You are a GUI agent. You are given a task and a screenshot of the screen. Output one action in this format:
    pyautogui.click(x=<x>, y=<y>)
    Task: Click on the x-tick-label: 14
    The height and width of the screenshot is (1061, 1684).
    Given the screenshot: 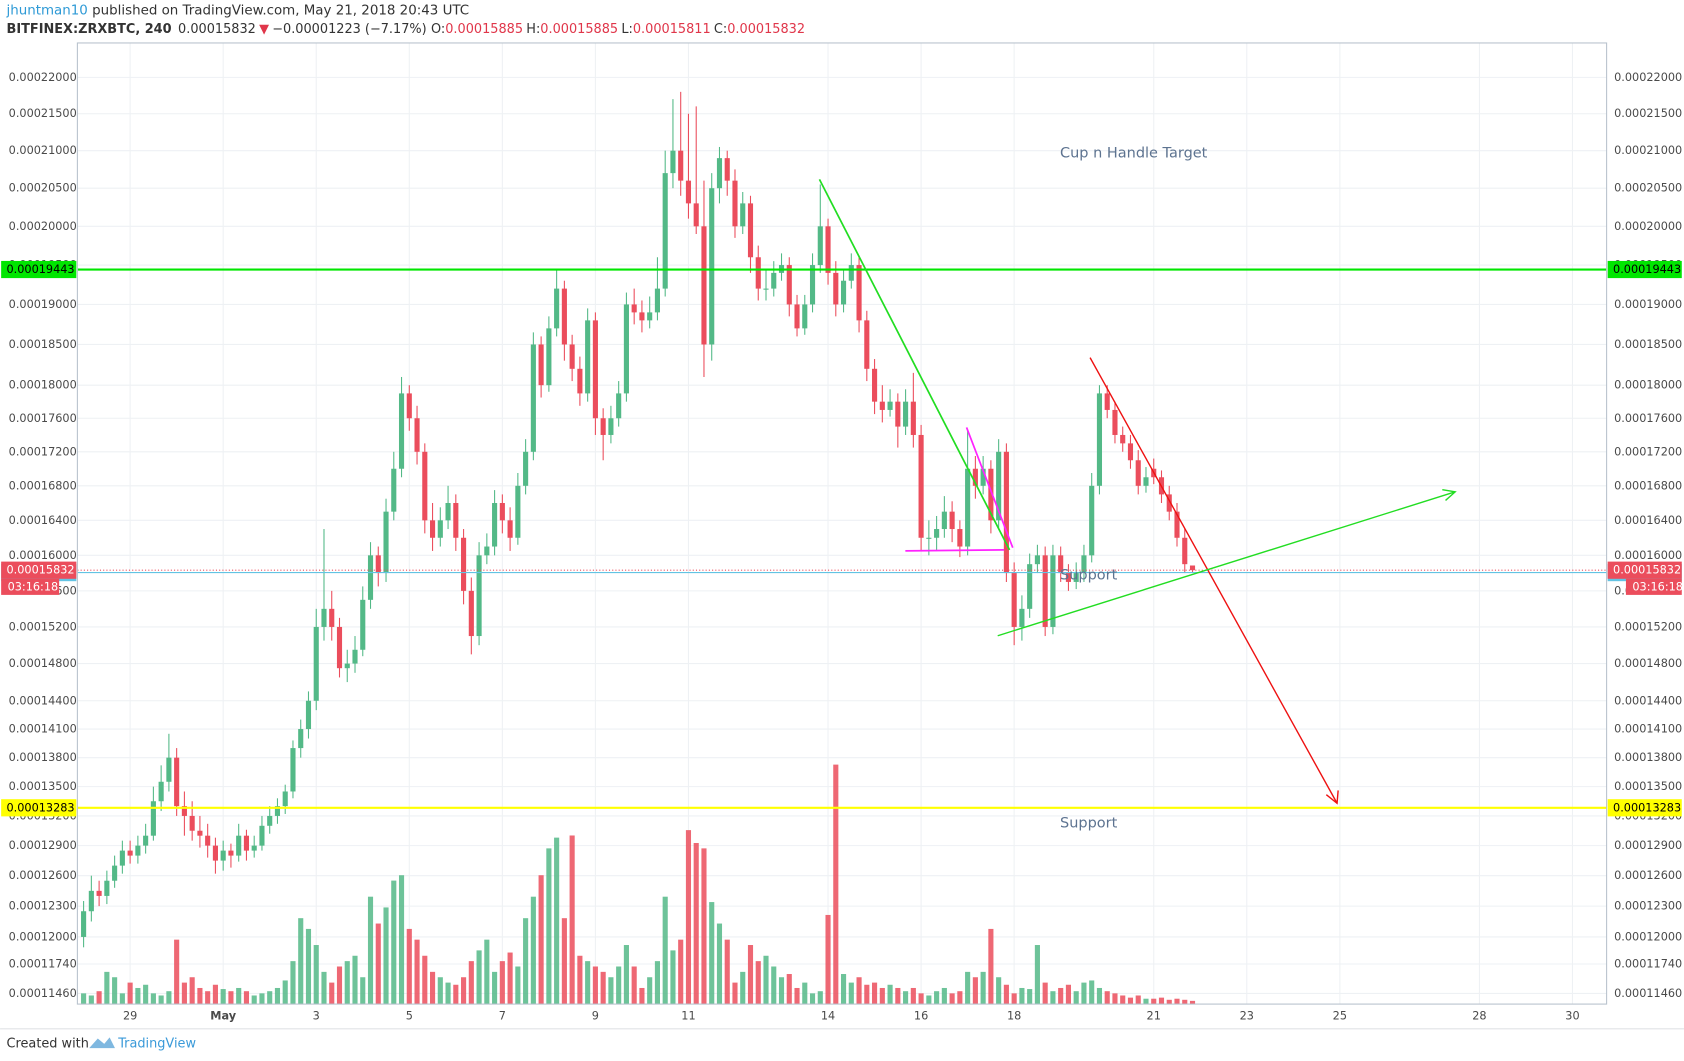 What is the action you would take?
    pyautogui.click(x=828, y=1015)
    